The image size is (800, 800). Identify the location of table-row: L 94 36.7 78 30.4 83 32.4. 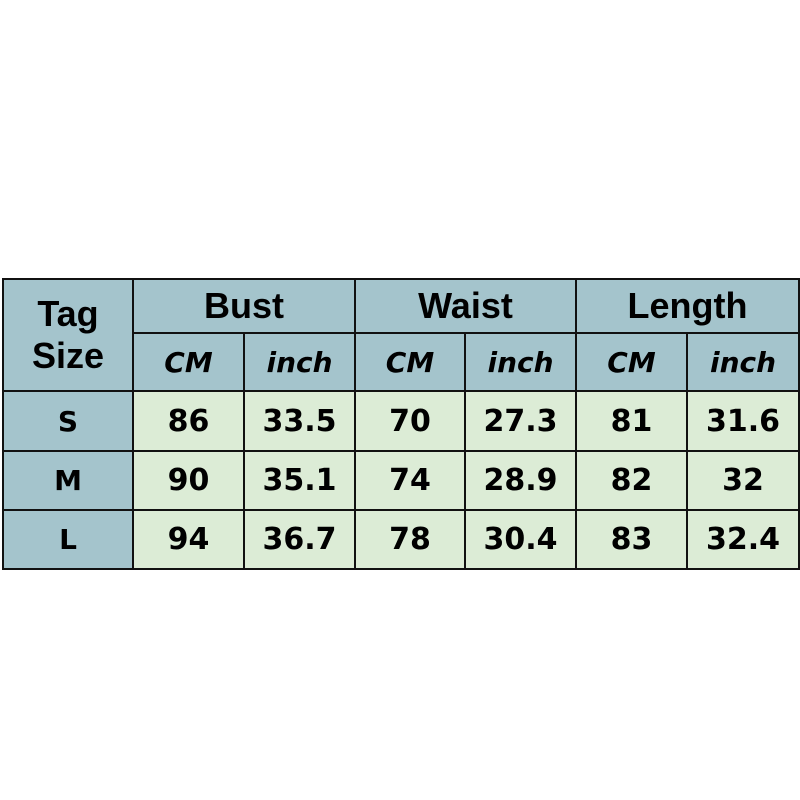
(401, 539).